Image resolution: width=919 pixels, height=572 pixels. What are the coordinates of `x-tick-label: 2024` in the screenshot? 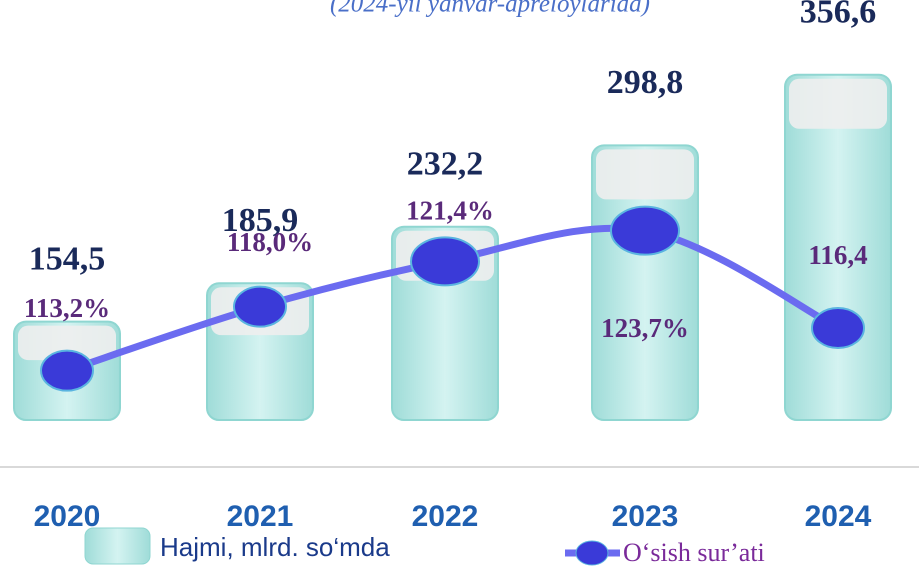 It's located at (838, 516).